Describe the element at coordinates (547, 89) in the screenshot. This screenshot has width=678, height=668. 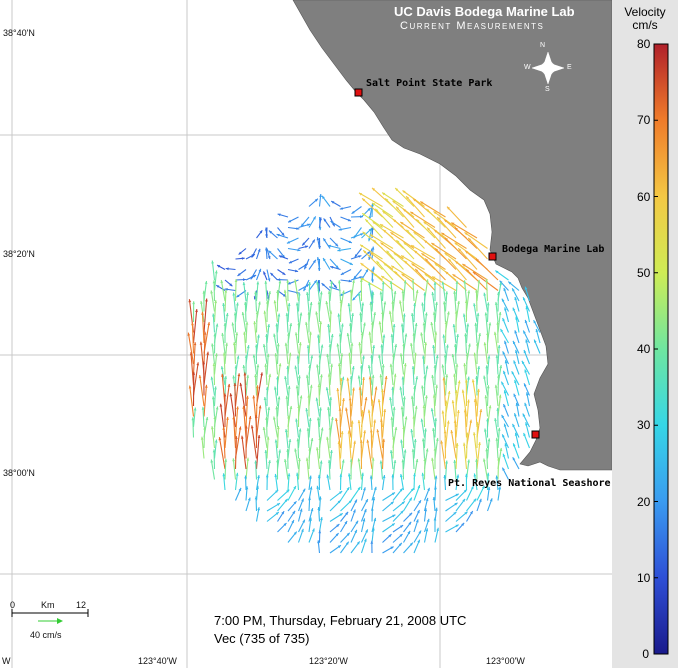
I see `compass-s-label: S` at that location.